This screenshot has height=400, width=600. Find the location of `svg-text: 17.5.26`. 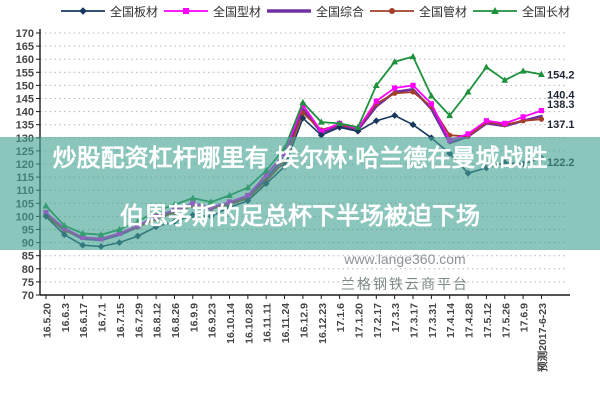

svg-text: 17.5.26 is located at coordinates (506, 320).